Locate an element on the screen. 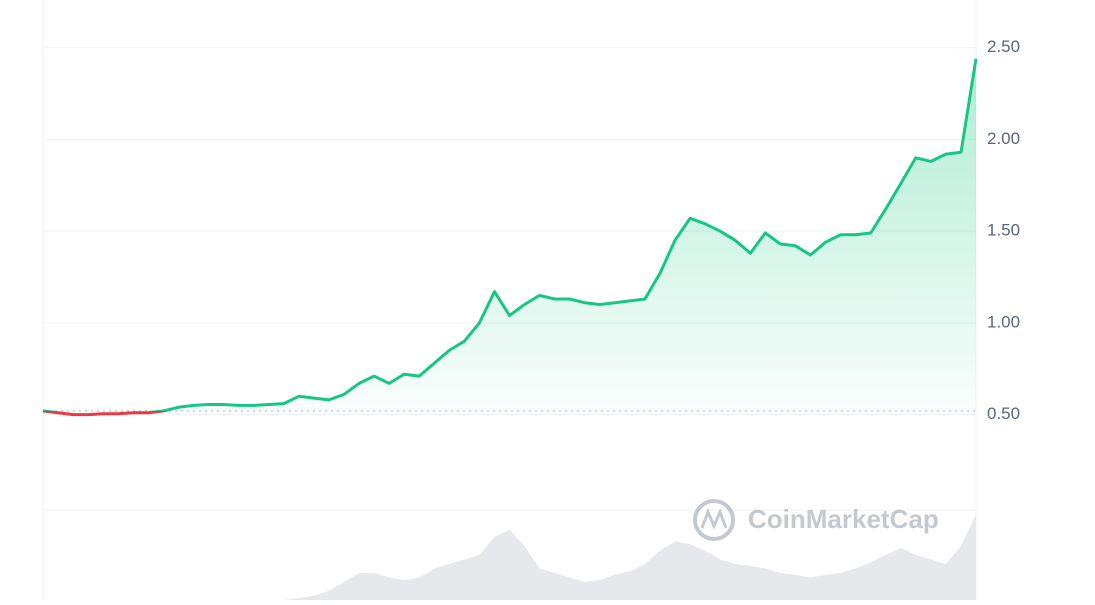 Image resolution: width=1095 pixels, height=605 pixels. watermark-logo is located at coordinates (714, 520).